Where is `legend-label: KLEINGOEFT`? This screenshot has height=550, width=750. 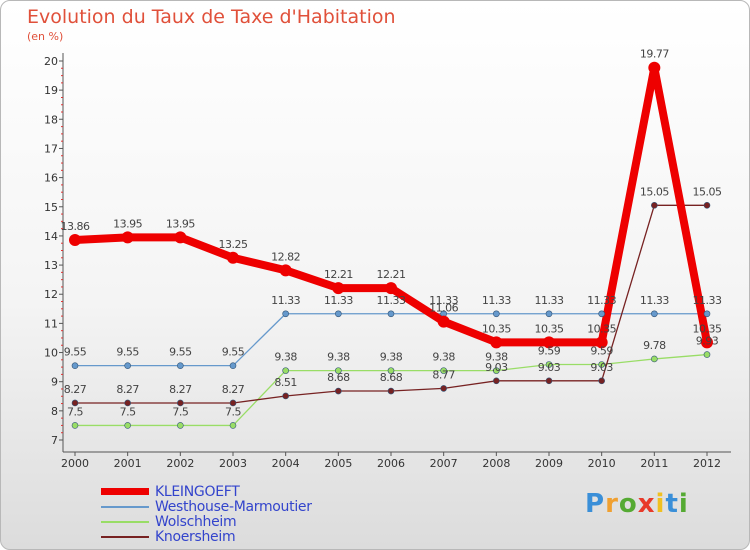 legend-label: KLEINGOEFT is located at coordinates (197, 492).